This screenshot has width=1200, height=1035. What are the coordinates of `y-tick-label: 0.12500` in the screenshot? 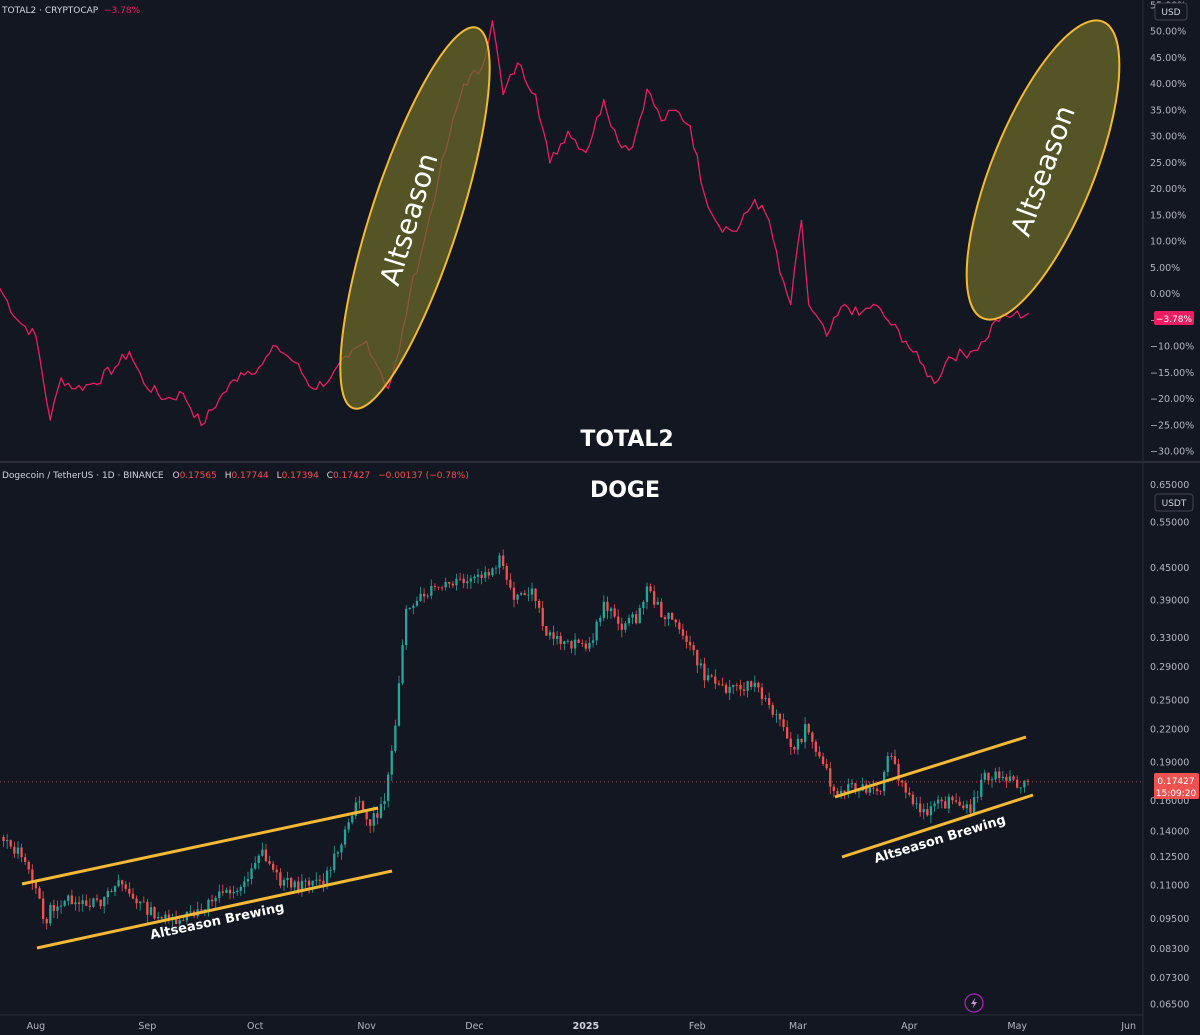 It's located at (1169, 857).